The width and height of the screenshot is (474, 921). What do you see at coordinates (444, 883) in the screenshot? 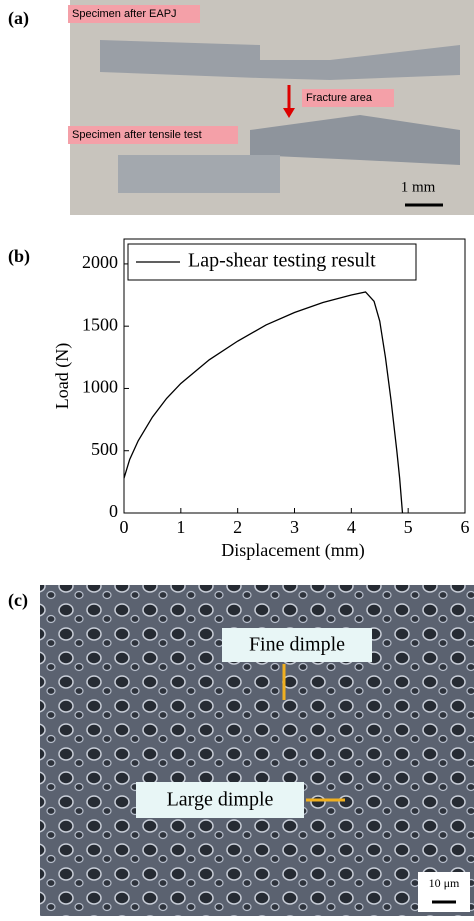
I see `scale-label: 10 μm` at bounding box center [444, 883].